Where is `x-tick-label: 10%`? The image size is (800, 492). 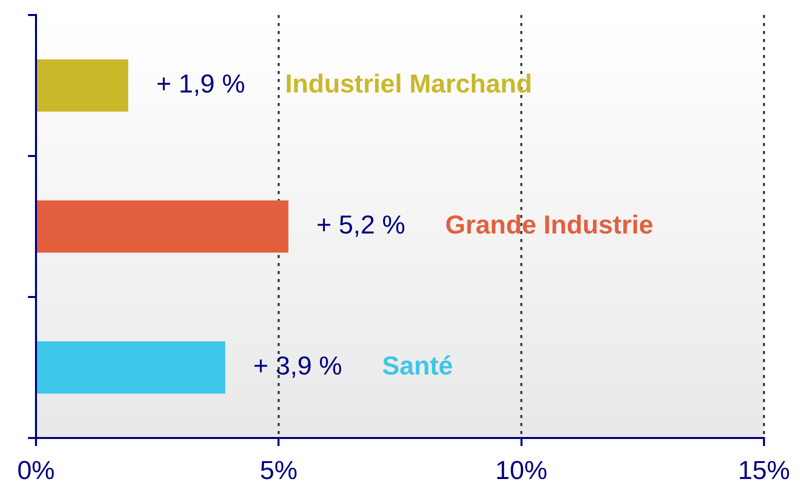
x-tick-label: 10% is located at coordinates (521, 469).